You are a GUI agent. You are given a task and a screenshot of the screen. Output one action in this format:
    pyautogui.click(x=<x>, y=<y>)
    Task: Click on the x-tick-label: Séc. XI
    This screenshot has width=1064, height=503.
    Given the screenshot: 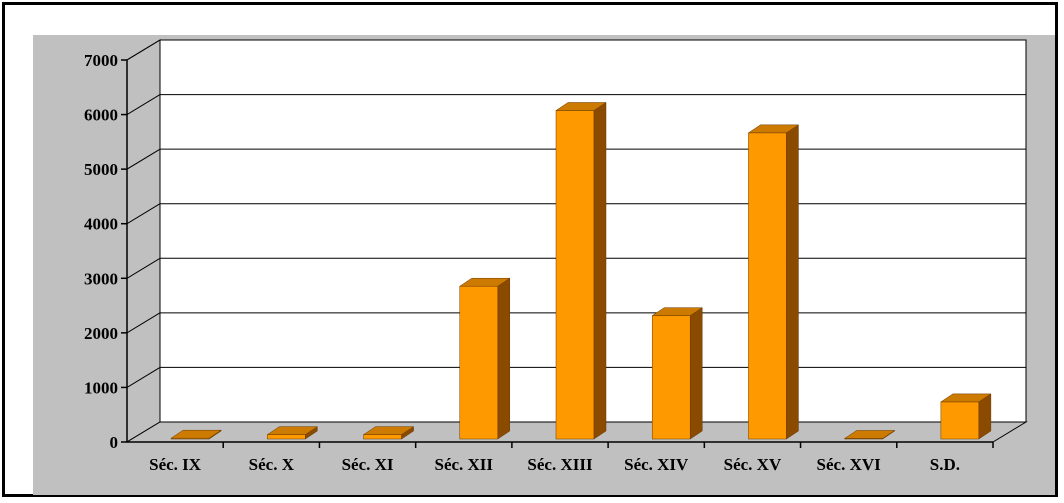 What is the action you would take?
    pyautogui.click(x=368, y=464)
    